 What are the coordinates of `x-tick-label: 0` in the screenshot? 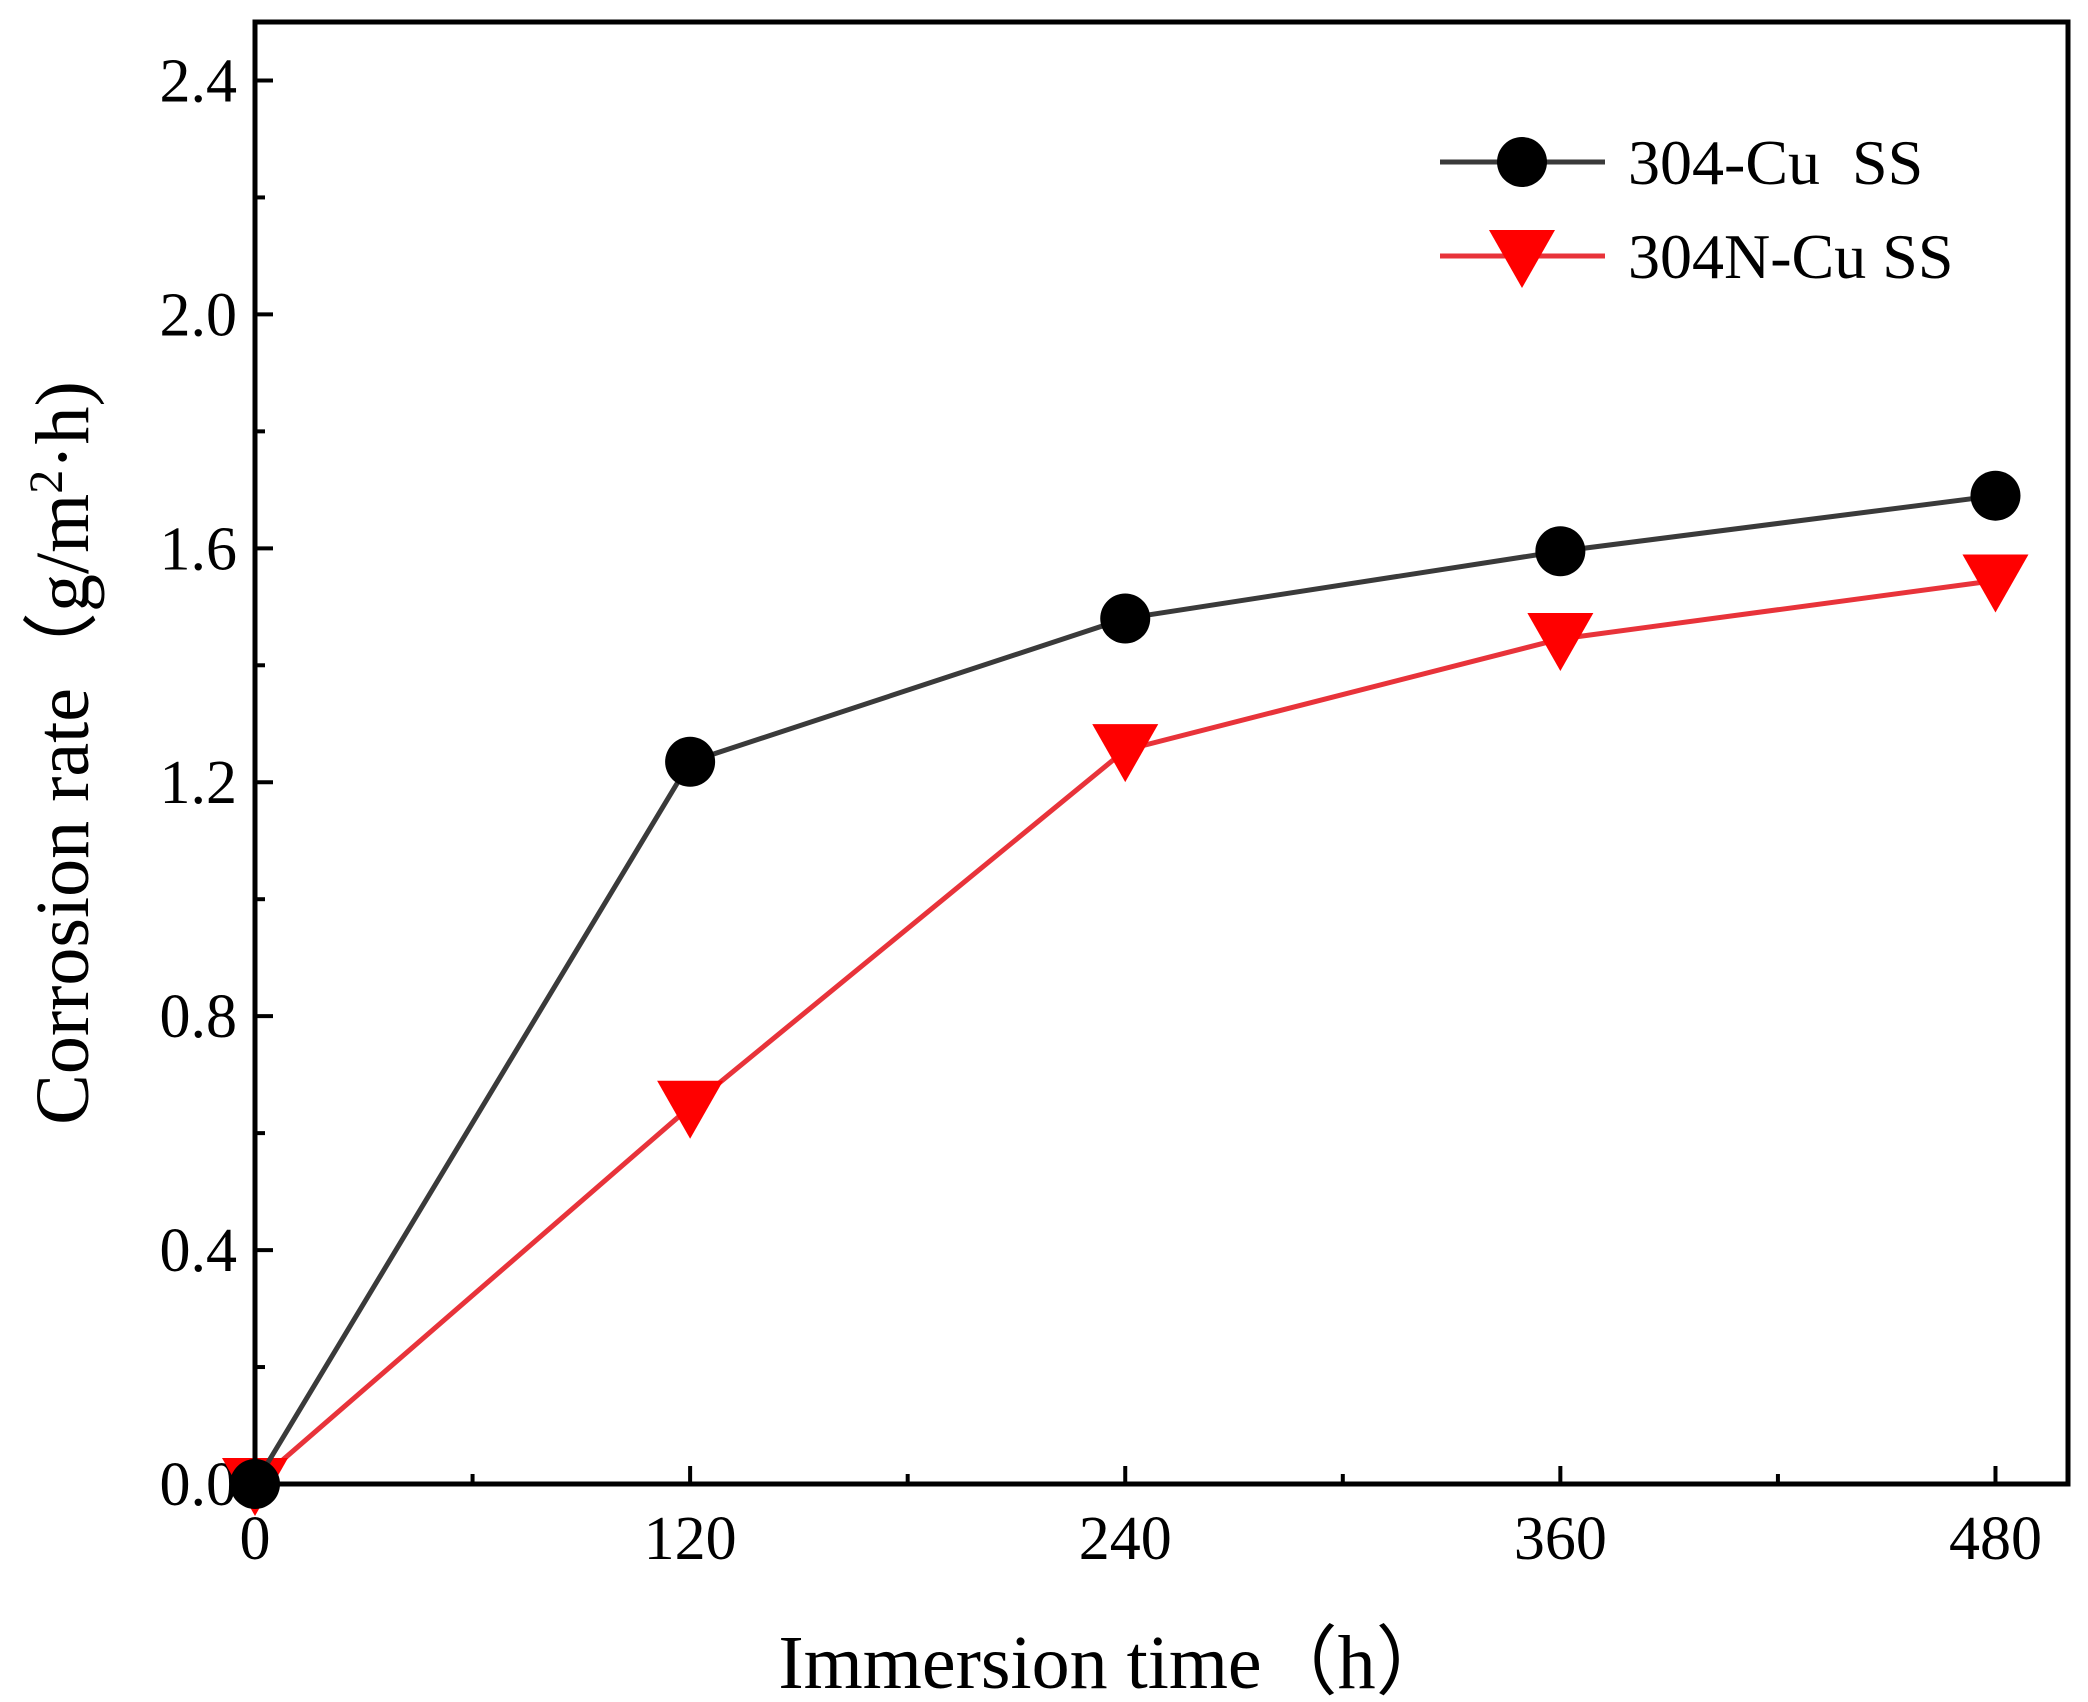 It's located at (255, 1539).